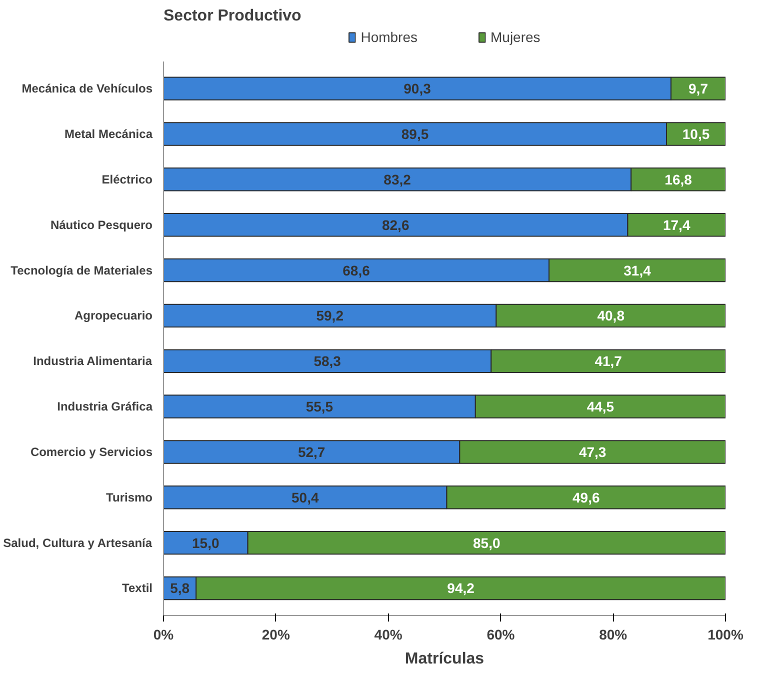  I want to click on x-tick-label: 100%, so click(726, 634).